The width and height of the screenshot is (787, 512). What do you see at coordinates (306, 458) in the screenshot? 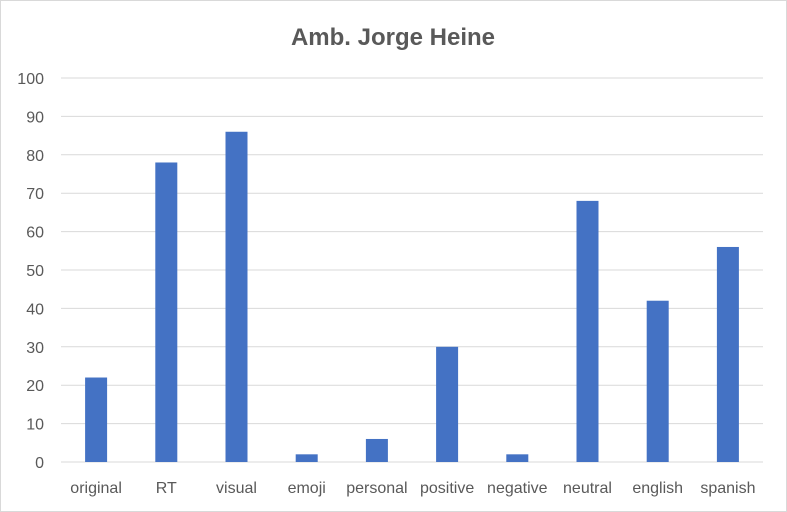
I see `bar-emoji` at bounding box center [306, 458].